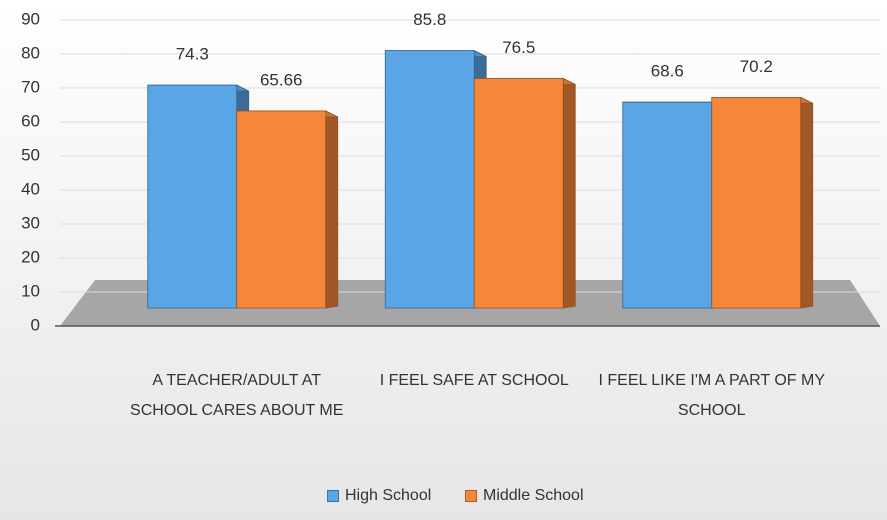 This screenshot has height=520, width=887. I want to click on legend-item: High School, so click(379, 496).